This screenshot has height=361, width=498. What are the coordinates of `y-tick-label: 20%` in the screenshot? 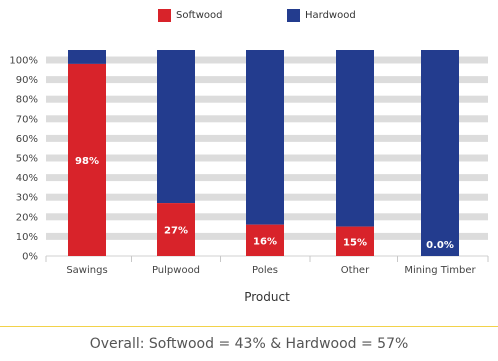 It's located at (27, 217).